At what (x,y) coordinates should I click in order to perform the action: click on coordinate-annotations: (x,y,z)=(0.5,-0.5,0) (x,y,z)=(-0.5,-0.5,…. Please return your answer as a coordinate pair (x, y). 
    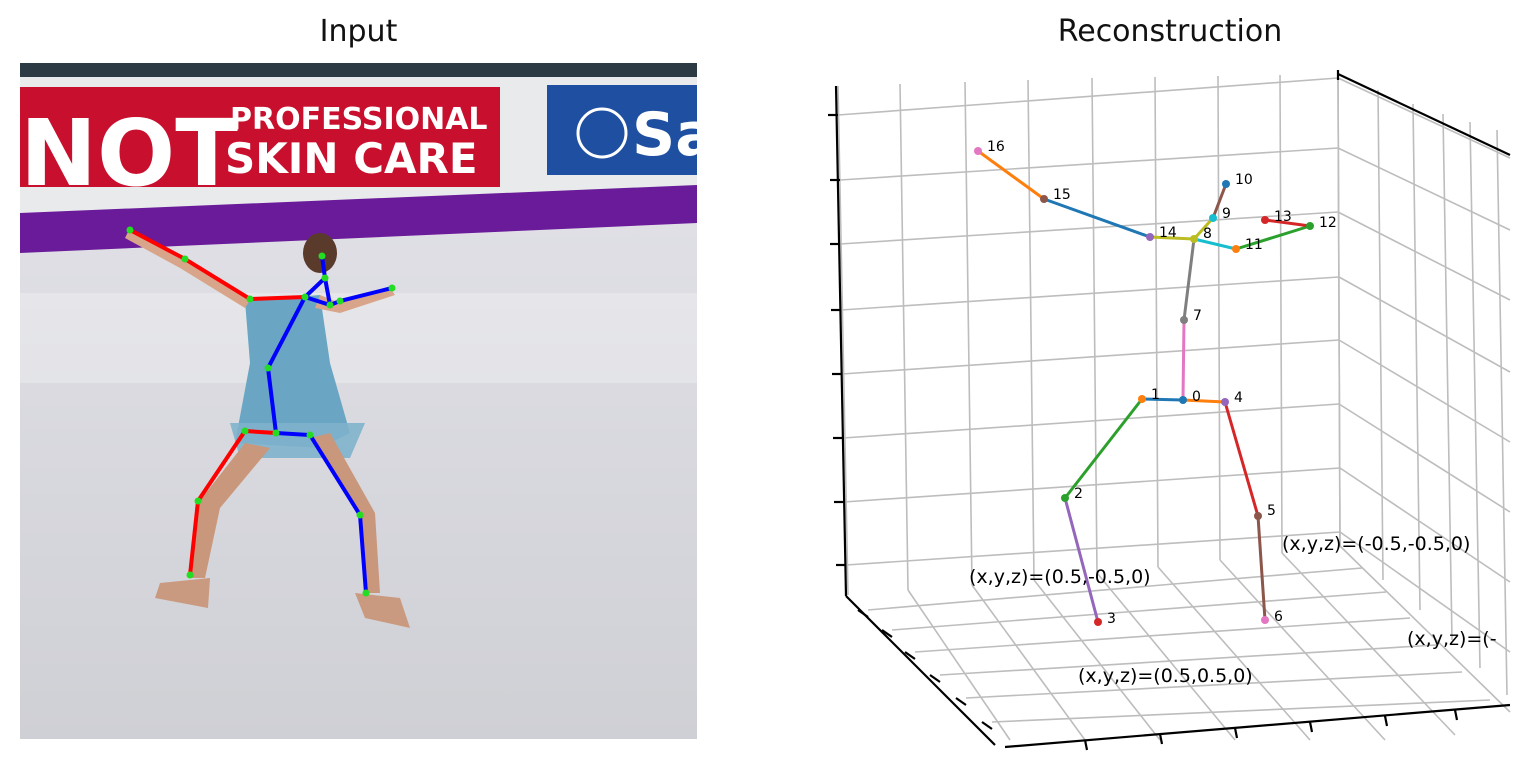
    Looking at the image, I should click on (1233, 610).